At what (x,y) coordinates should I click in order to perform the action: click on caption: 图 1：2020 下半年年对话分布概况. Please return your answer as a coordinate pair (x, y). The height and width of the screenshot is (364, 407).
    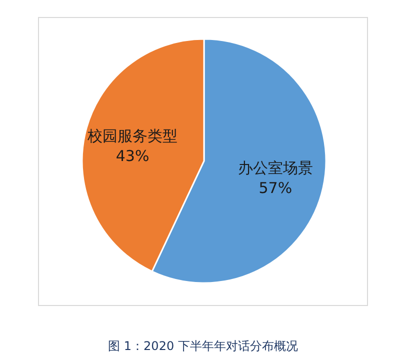
    Looking at the image, I should click on (203, 346).